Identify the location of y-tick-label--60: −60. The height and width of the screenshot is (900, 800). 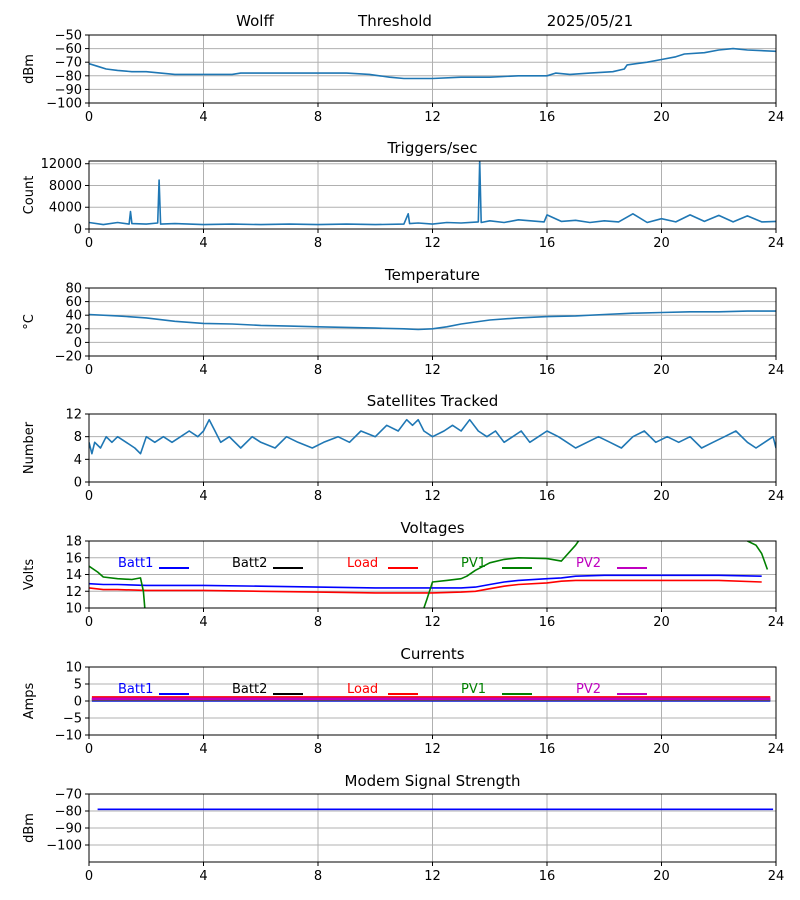
(68, 49).